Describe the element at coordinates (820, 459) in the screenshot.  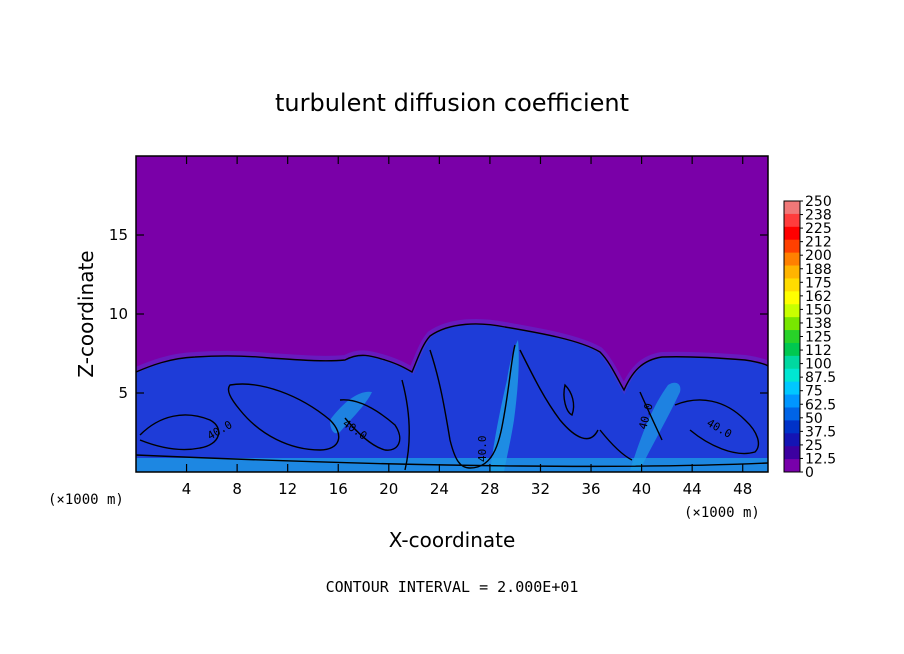
I see `colorbar-tick-label: 12.5` at that location.